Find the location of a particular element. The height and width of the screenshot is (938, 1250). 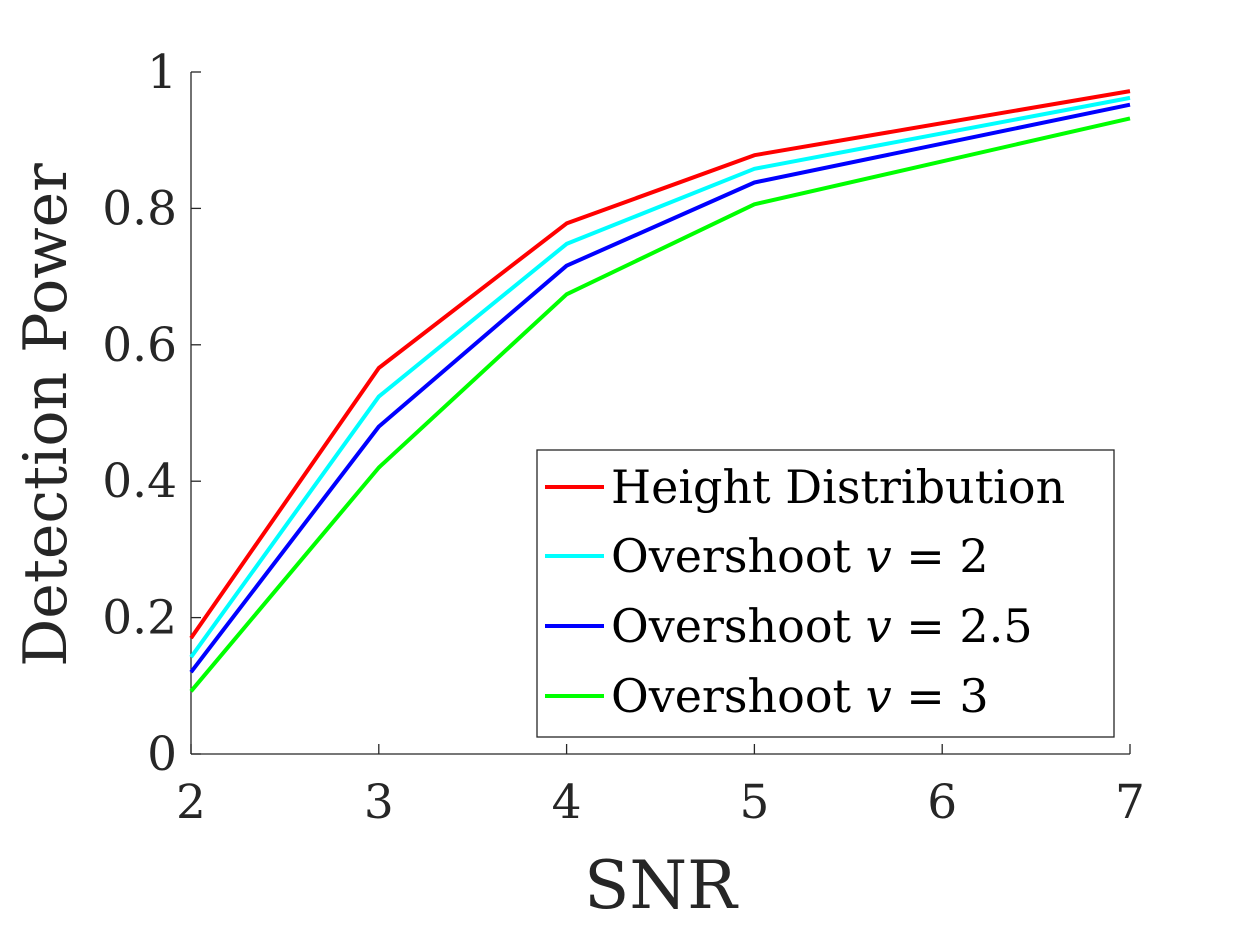

legend-entry-label: Height Distribution is located at coordinates (838, 487).